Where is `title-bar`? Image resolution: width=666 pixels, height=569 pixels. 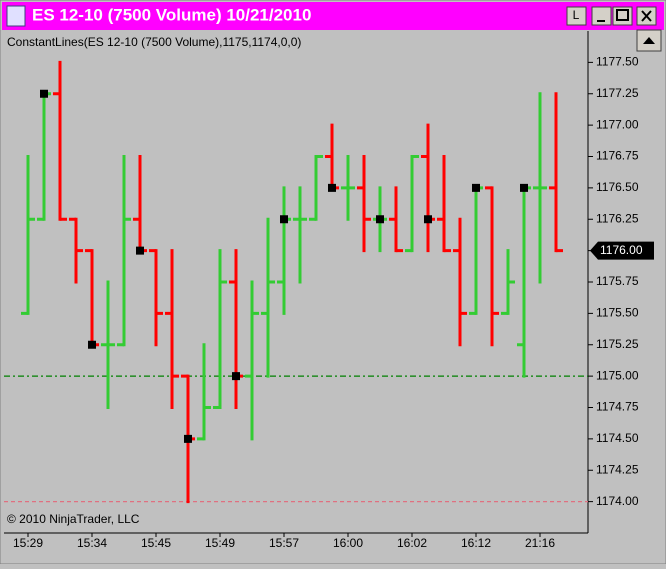 title-bar is located at coordinates (333, 16).